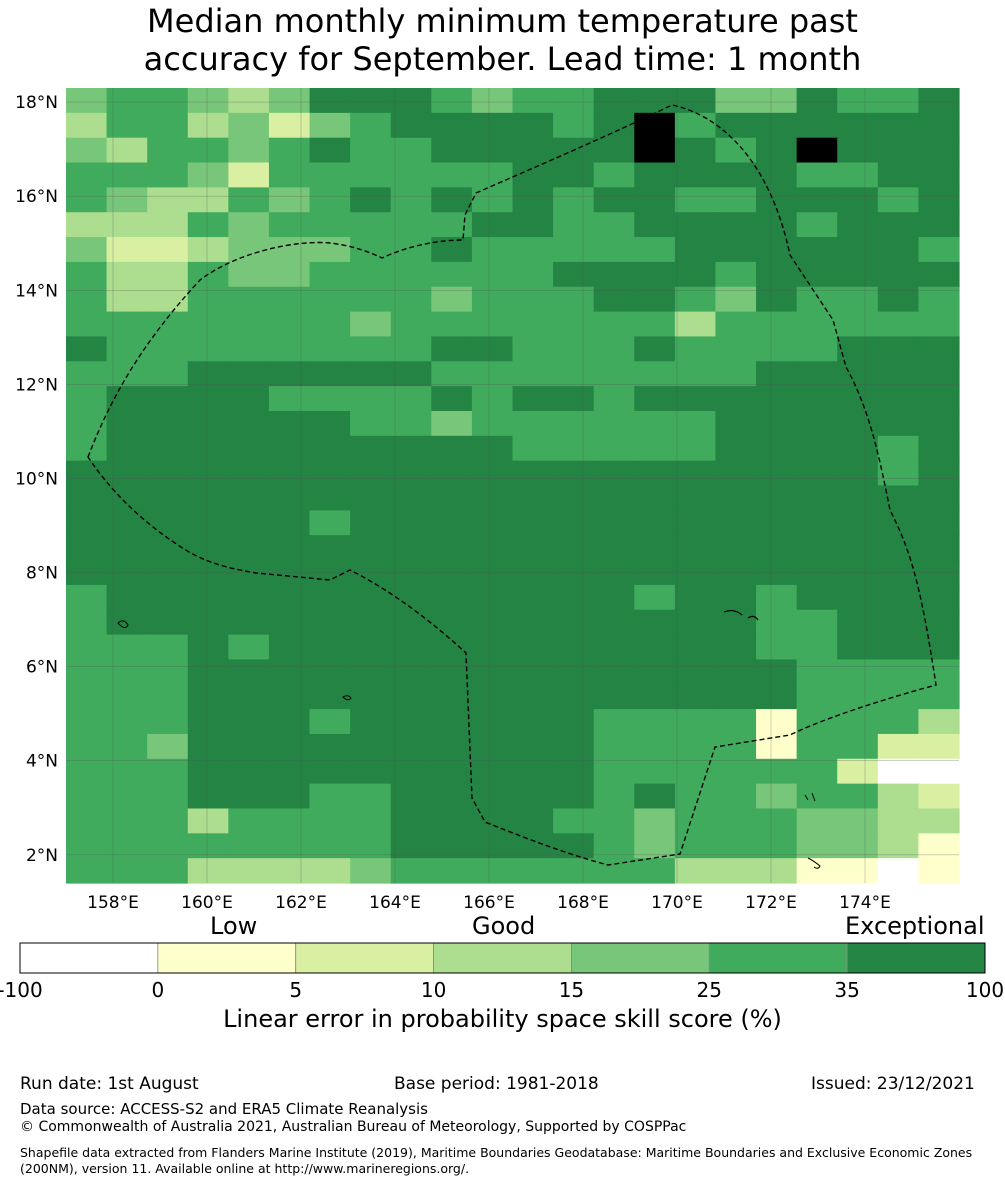 The image size is (1005, 1185). I want to click on lat-tick-label: 12°N, so click(36, 385).